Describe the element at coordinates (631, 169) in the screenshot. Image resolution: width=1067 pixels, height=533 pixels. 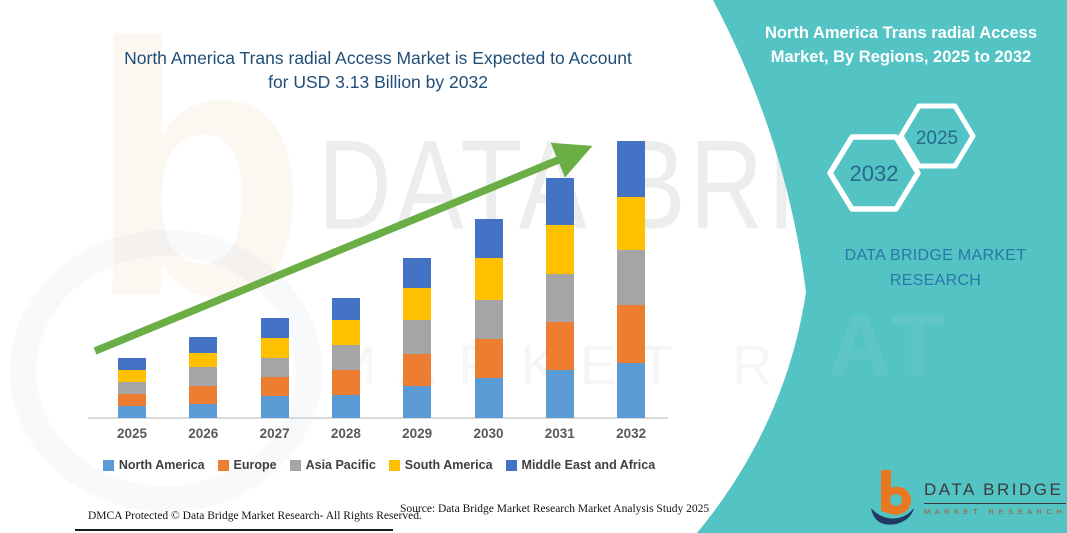
I see `bar-segment-2032-middle-east-and-africa` at that location.